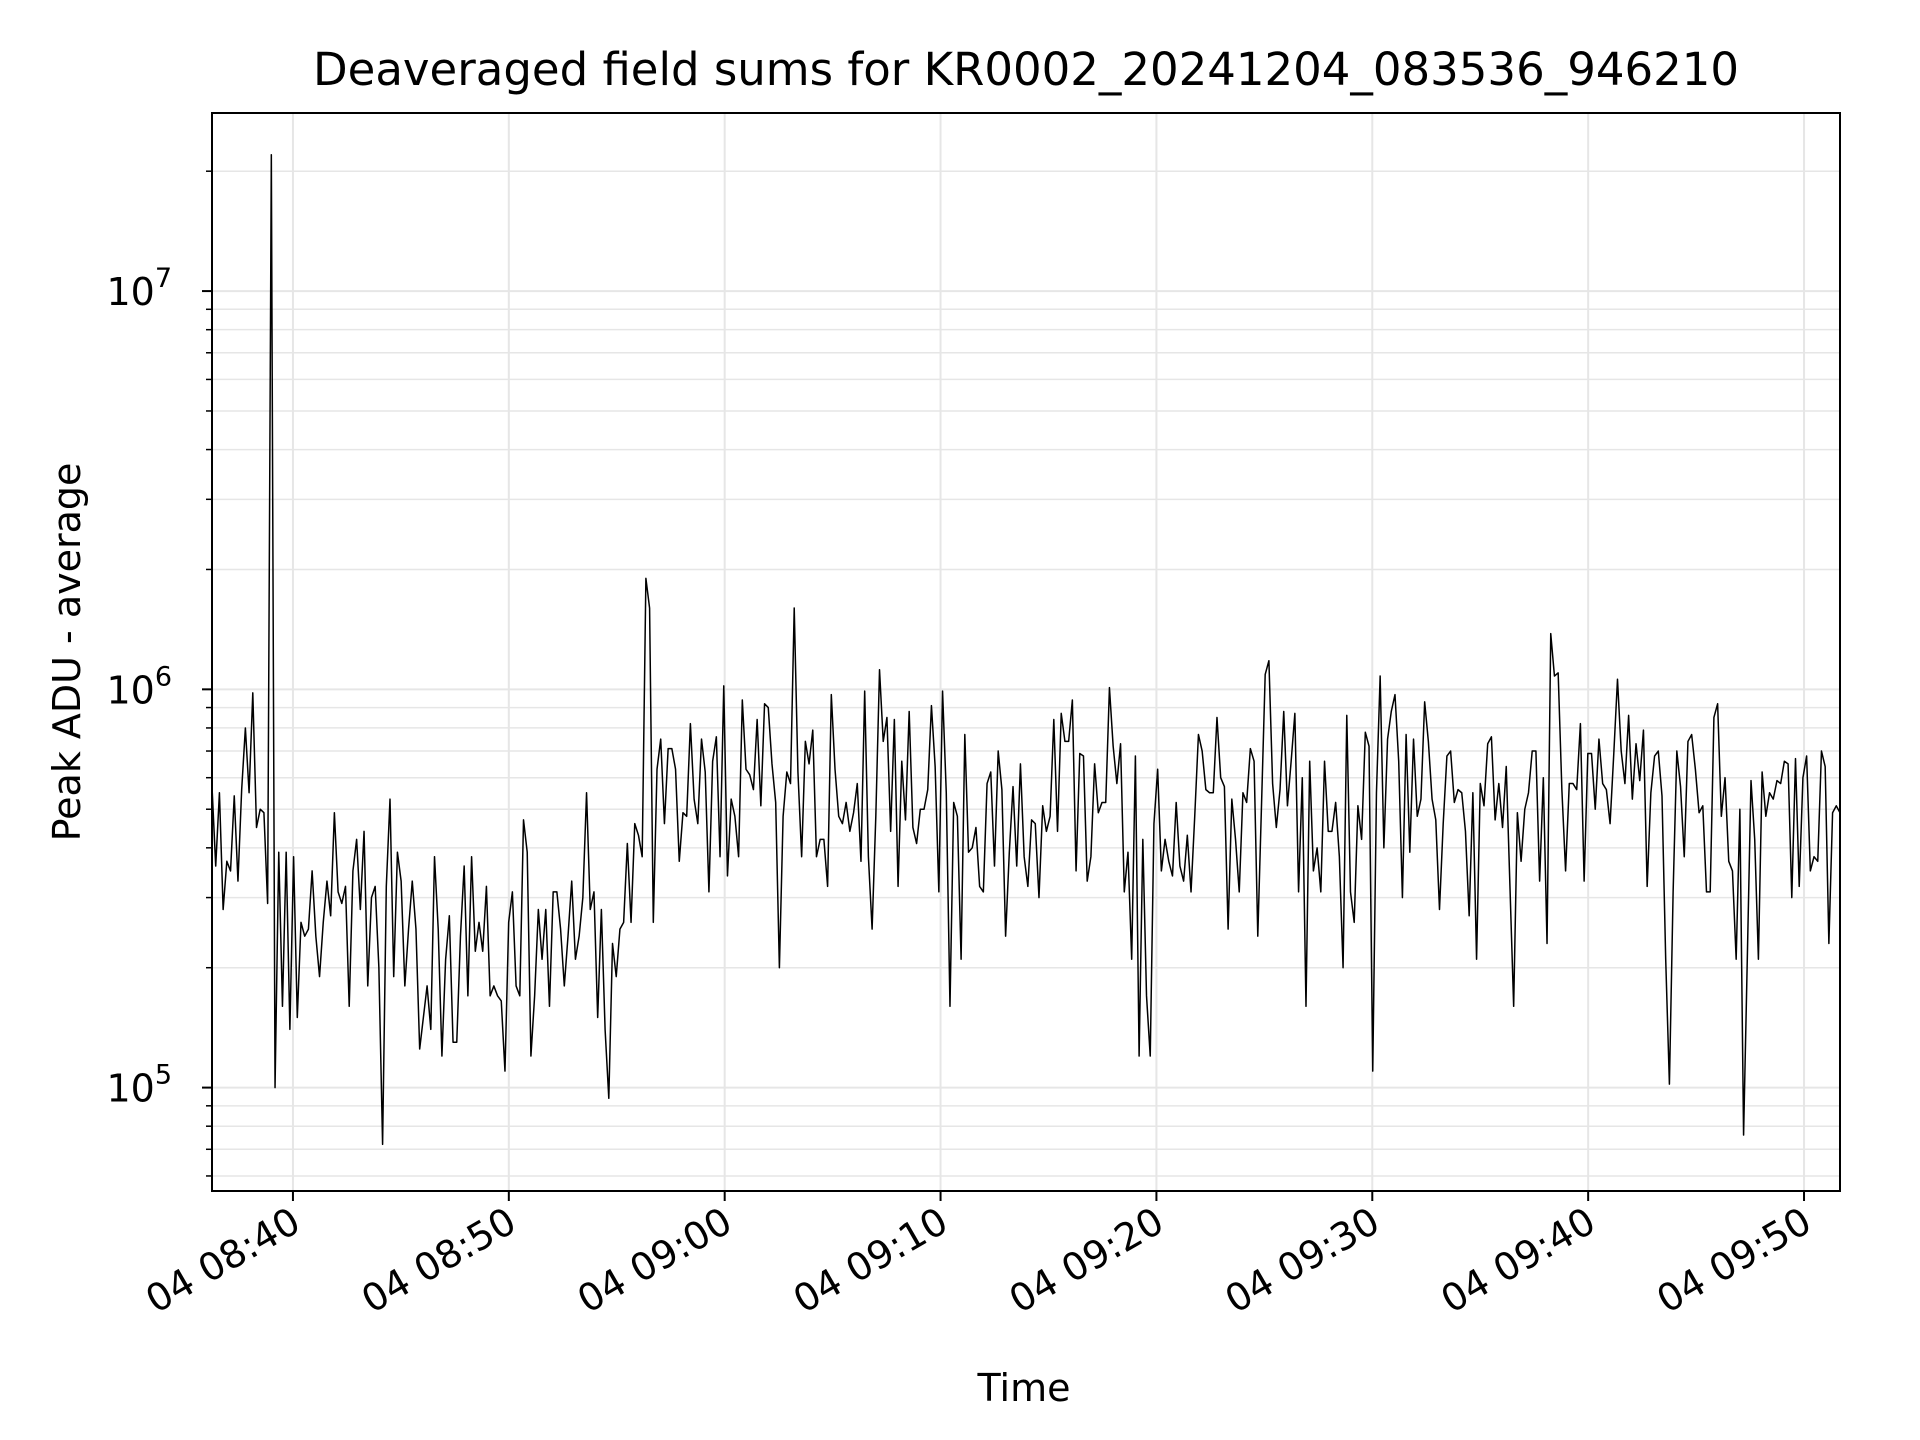 The height and width of the screenshot is (1440, 1920). Describe the element at coordinates (163, 676) in the screenshot. I see `y-tick-label-exponent: 6` at that location.